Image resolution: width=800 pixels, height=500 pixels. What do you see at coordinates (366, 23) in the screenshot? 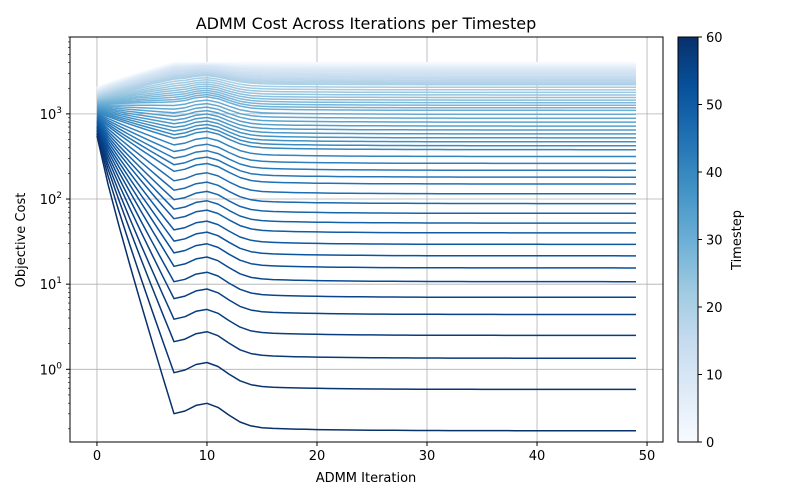
I see `chart-title: ADMM Cost Across Iterations per Timestep` at bounding box center [366, 23].